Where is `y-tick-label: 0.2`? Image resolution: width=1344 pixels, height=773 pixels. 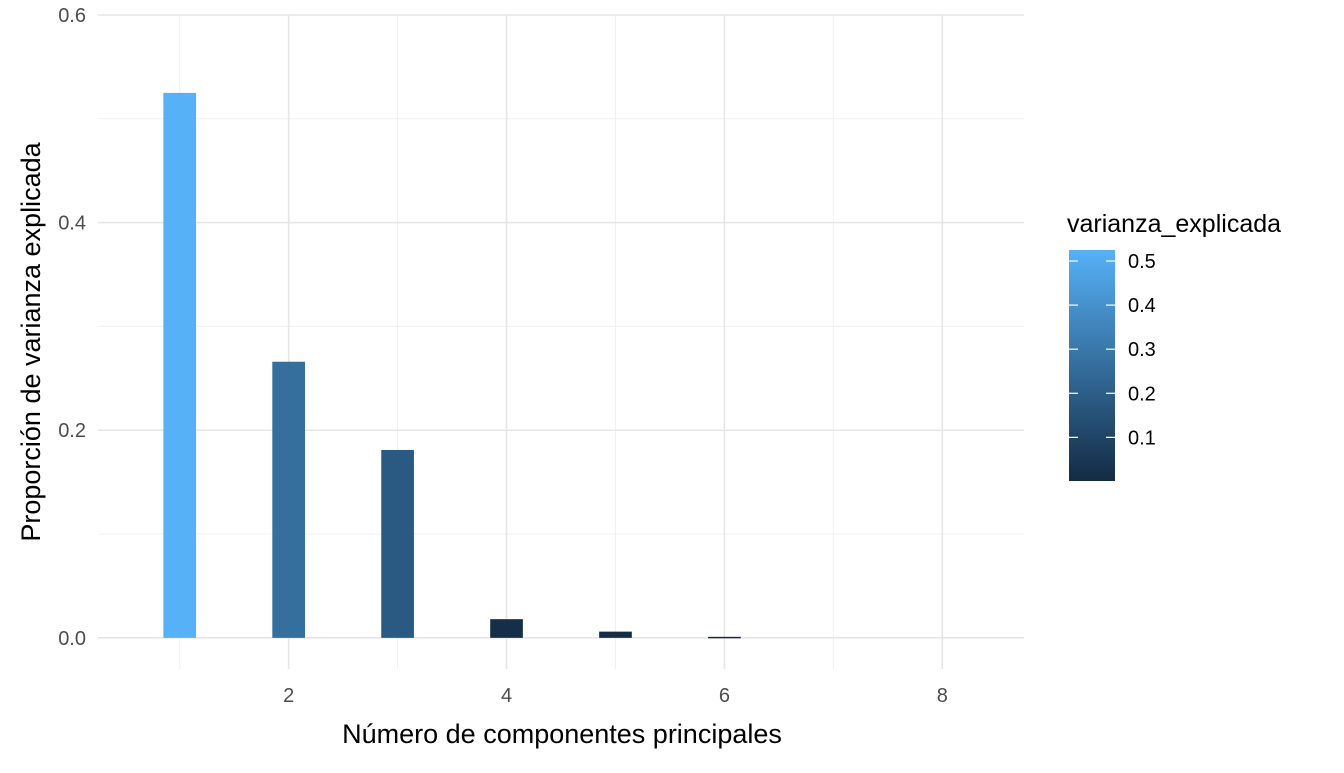 y-tick-label: 0.2 is located at coordinates (72, 431).